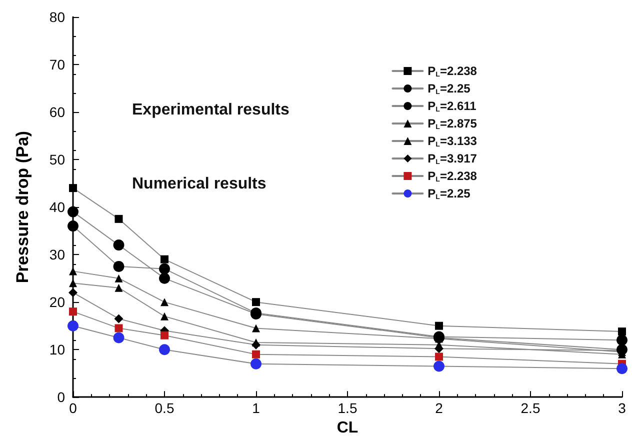  What do you see at coordinates (164, 408) in the screenshot?
I see `x-tick-label: 0.5` at bounding box center [164, 408].